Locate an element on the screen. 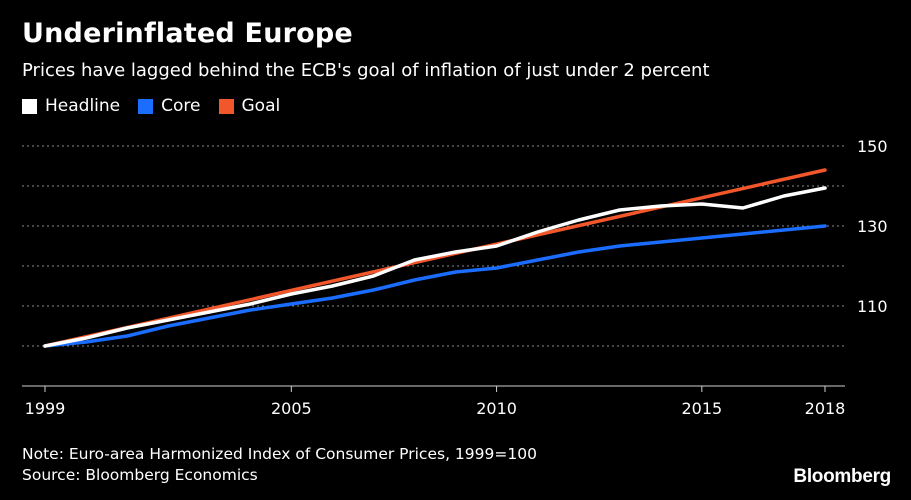  legend-label-core: Core is located at coordinates (181, 106).